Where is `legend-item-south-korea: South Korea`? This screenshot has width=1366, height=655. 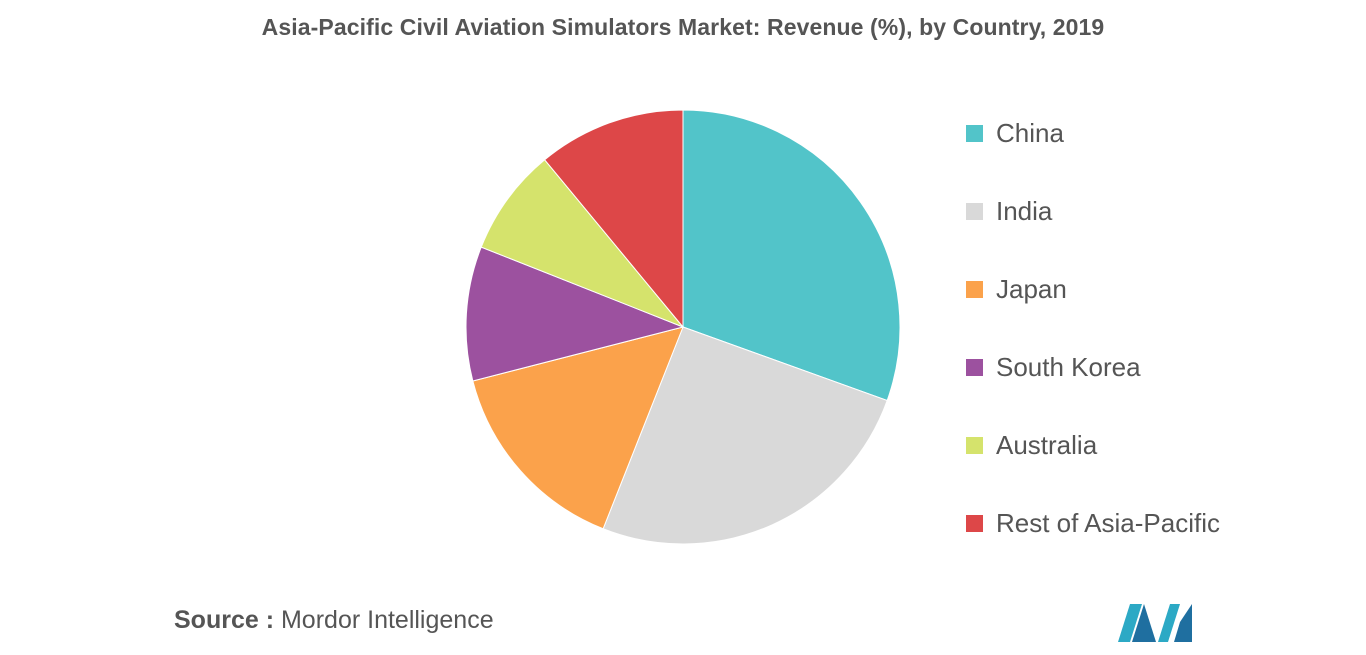 legend-item-south-korea: South Korea is located at coordinates (1093, 367).